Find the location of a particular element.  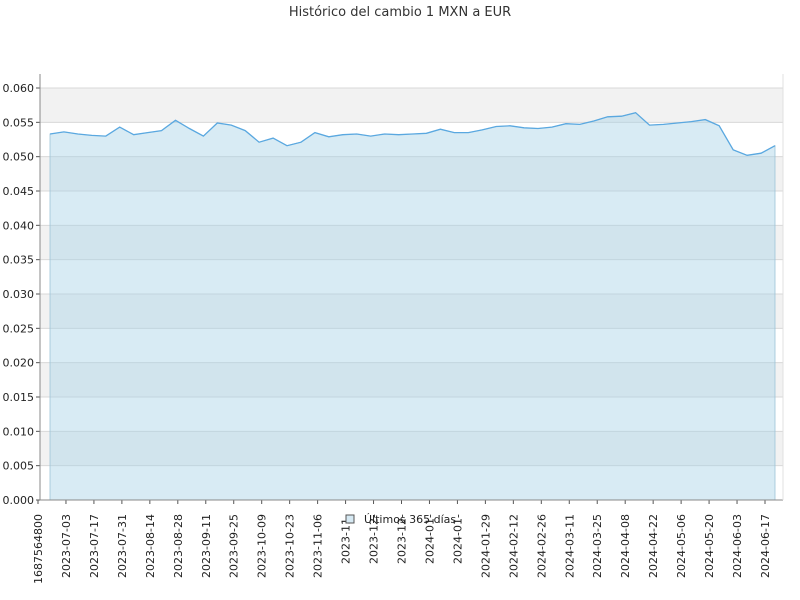

y-tick-label: 0.015 is located at coordinates (19, 397).